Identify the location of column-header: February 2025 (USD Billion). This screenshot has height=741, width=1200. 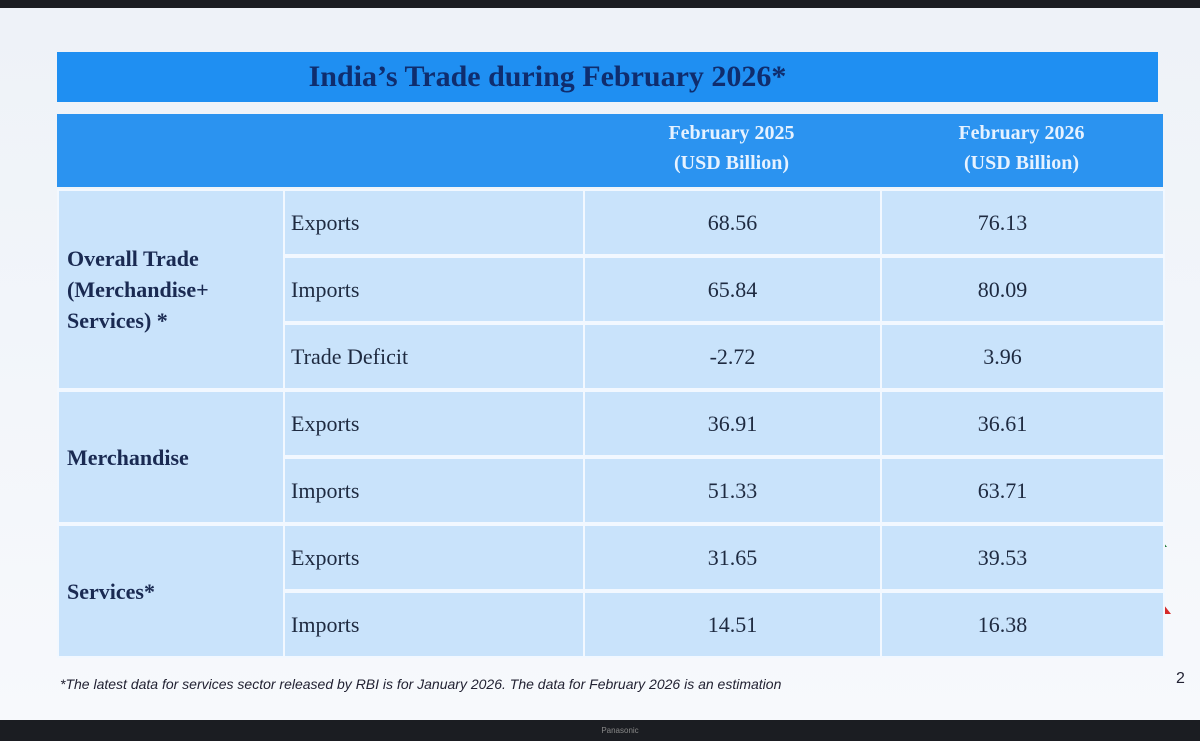
(732, 148).